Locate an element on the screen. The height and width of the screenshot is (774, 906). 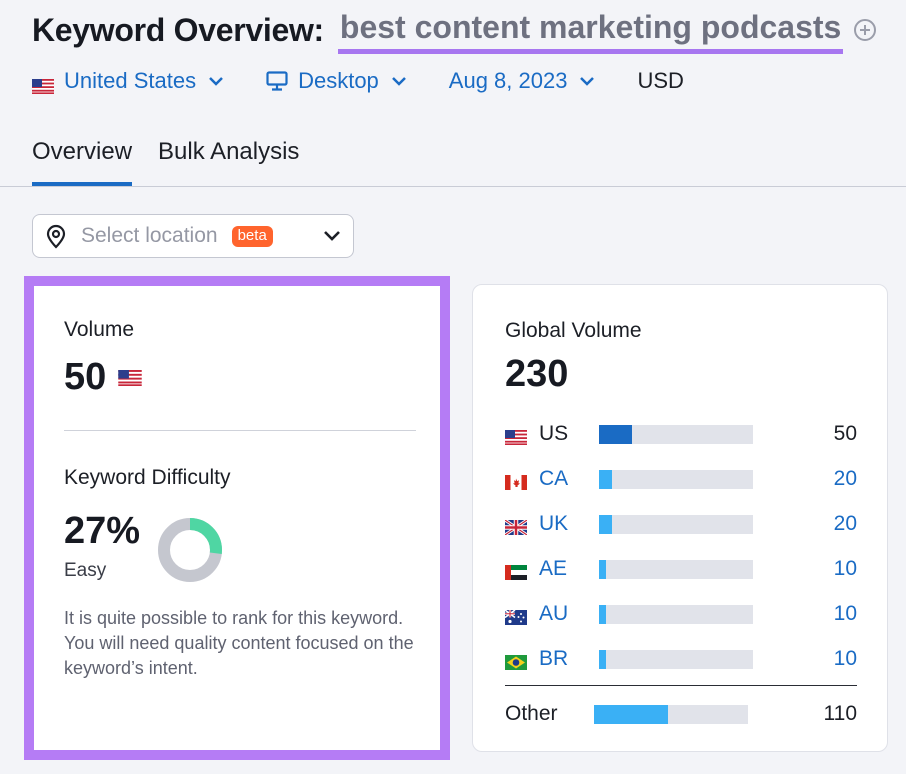
country-row-ca: CA 20 is located at coordinates (681, 479).